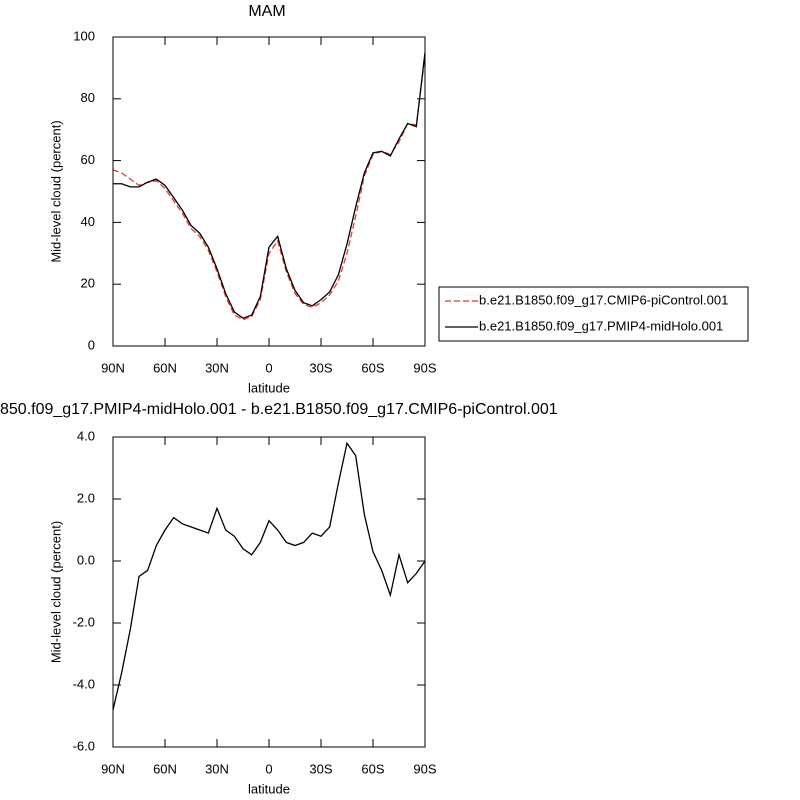 The width and height of the screenshot is (800, 800). Describe the element at coordinates (84, 745) in the screenshot. I see `y-tick-label: -6.0` at that location.